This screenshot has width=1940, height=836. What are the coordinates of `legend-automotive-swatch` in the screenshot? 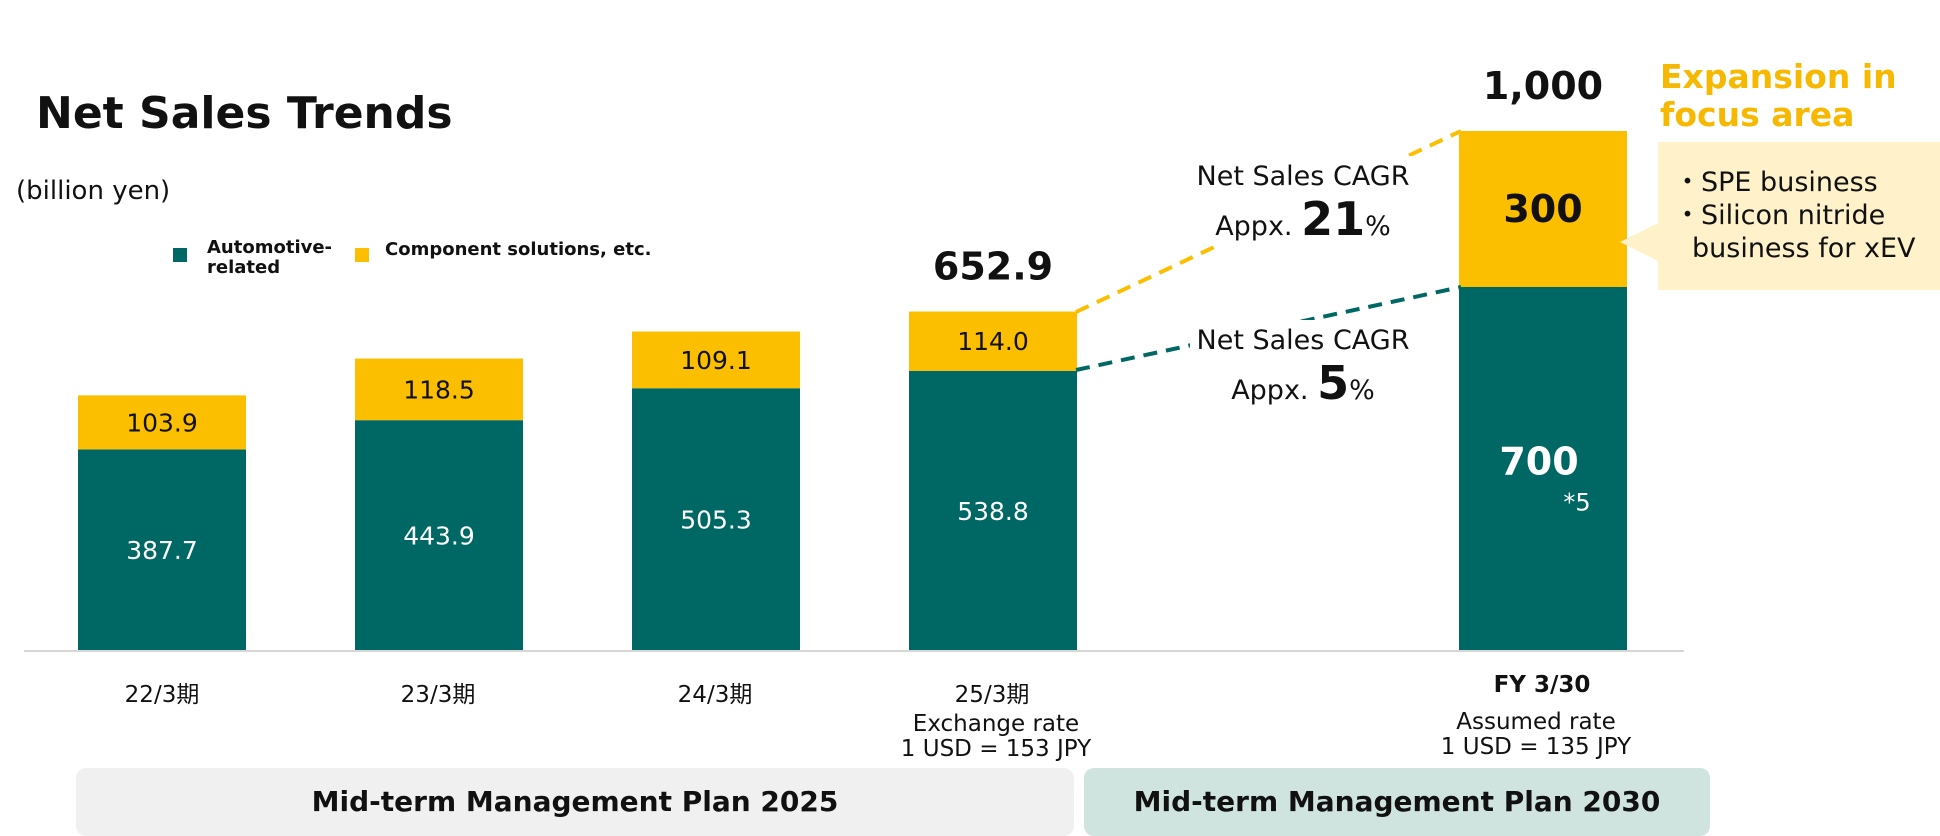 It's located at (180, 255).